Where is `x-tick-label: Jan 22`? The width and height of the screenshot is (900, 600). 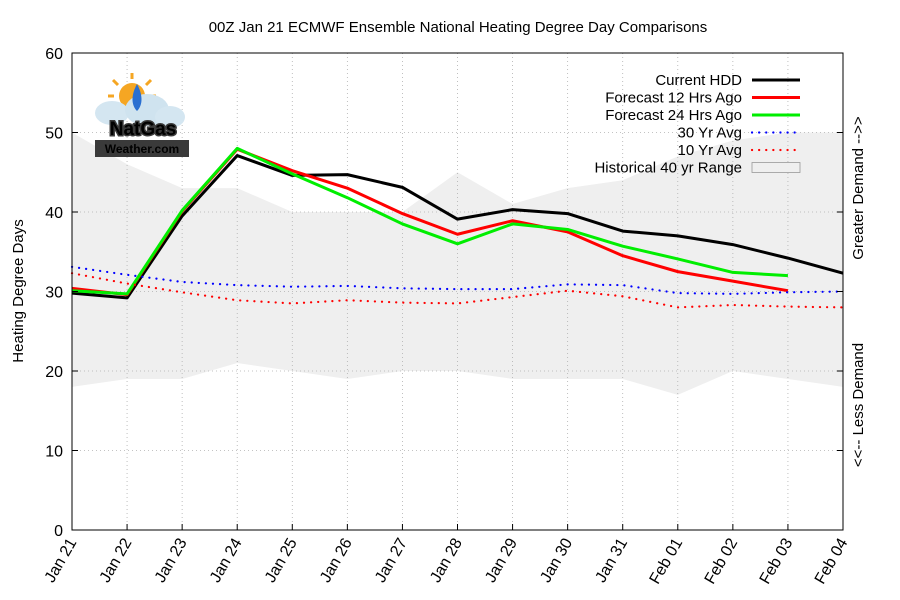 x-tick-label: Jan 22 is located at coordinates (116, 560).